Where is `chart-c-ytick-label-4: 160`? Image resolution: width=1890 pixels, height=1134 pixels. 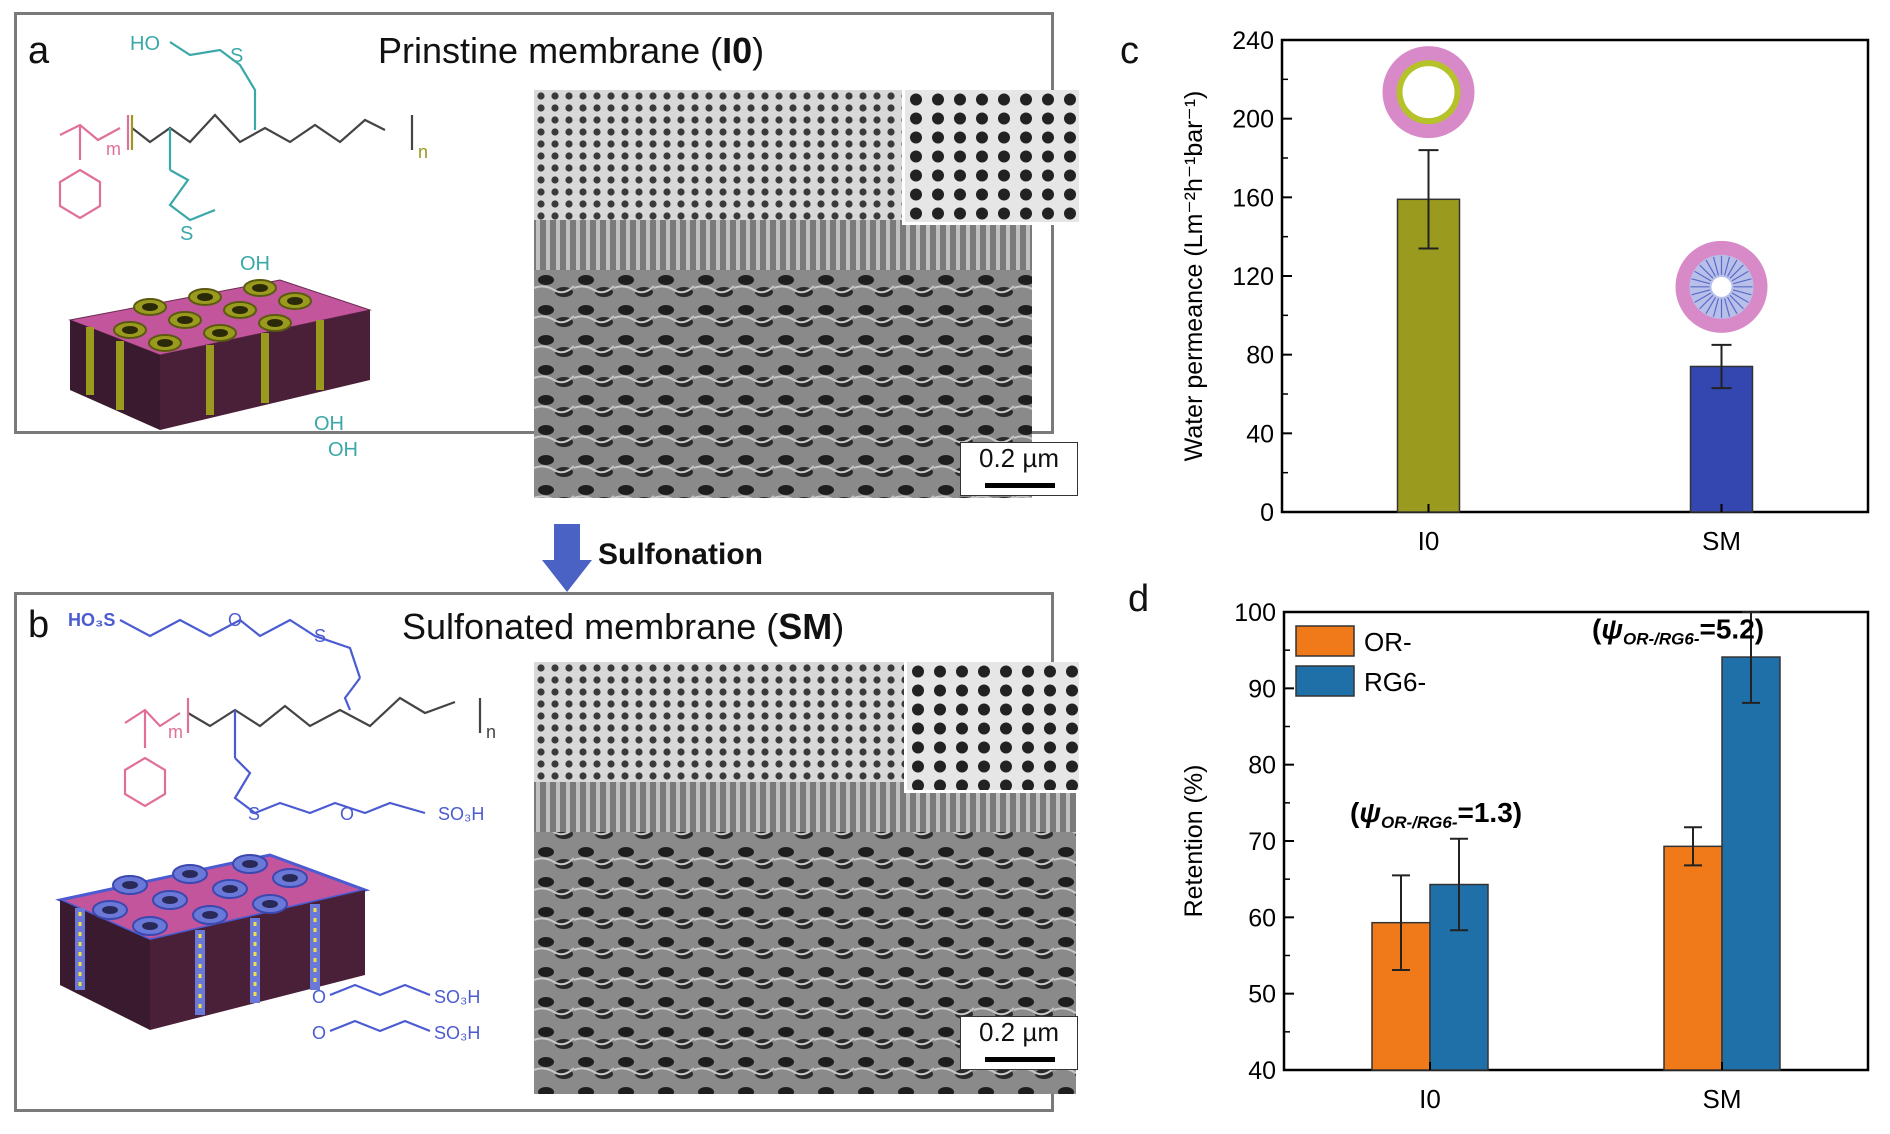 chart-c-ytick-label-4: 160 is located at coordinates (1253, 198).